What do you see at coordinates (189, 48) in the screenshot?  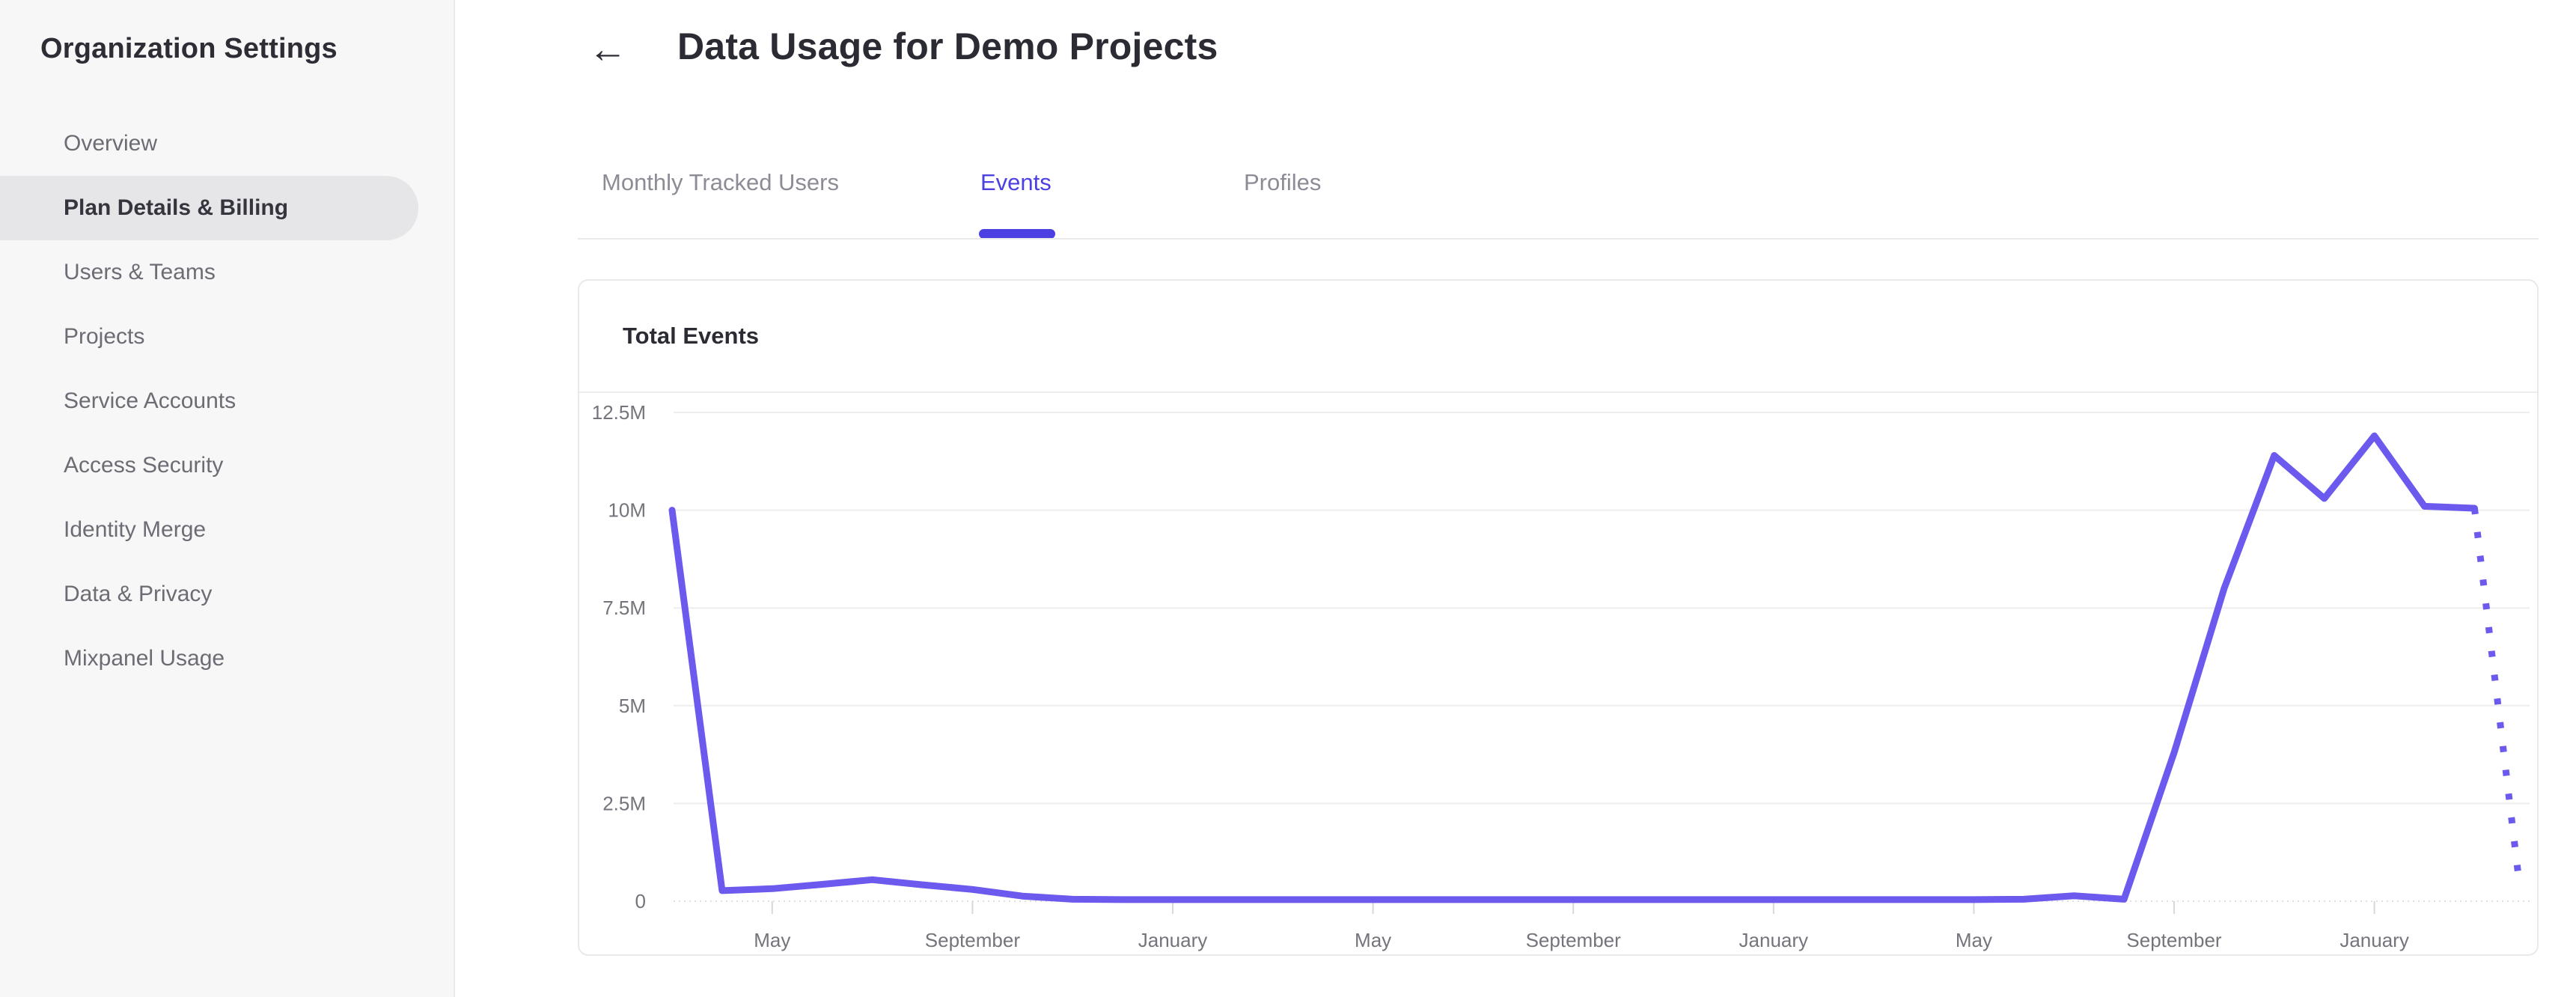 I see `sidebar-title: Organization Settings` at bounding box center [189, 48].